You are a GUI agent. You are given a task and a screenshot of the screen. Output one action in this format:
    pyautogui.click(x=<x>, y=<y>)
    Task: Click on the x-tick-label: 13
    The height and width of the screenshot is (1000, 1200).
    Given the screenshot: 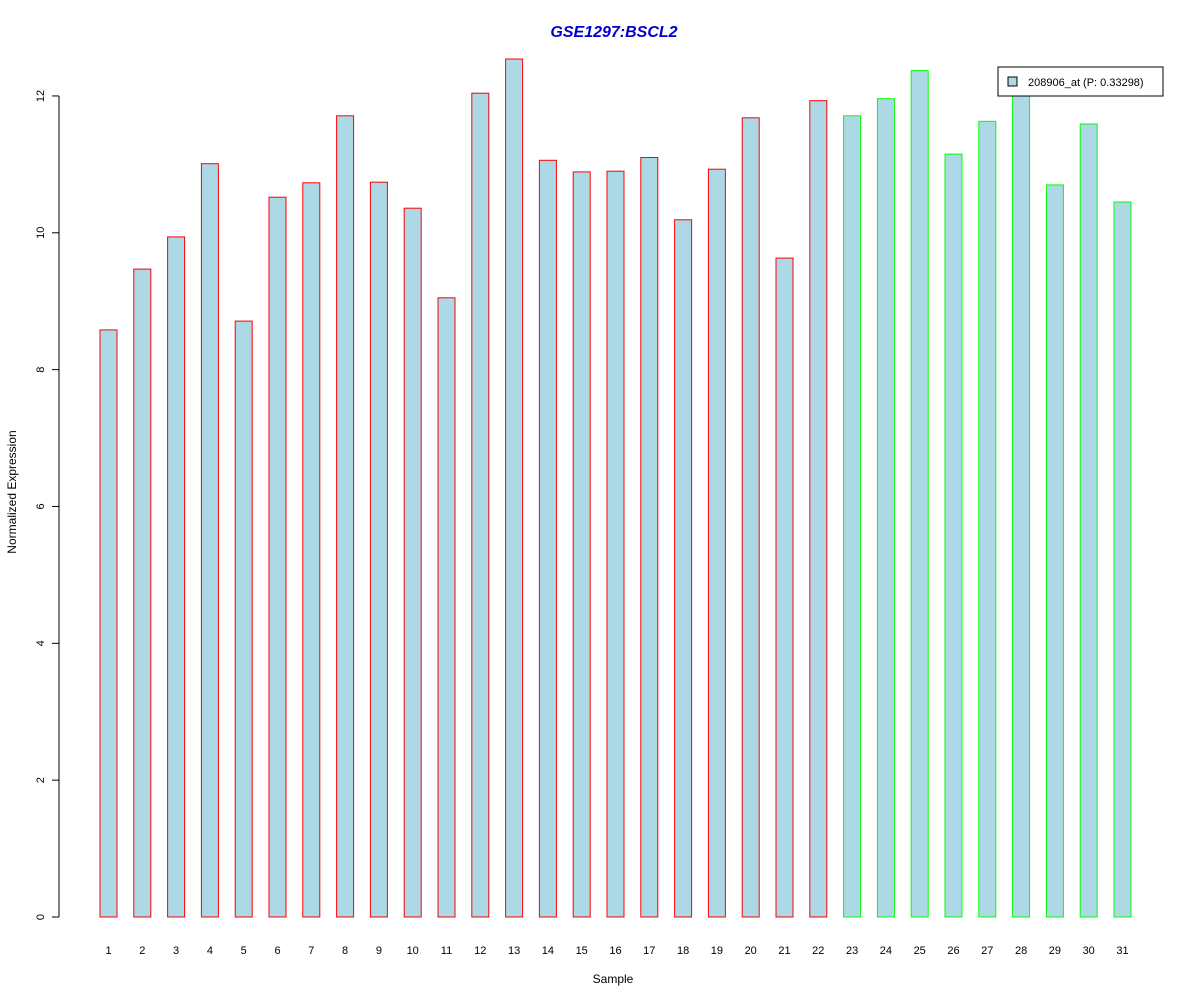 What is the action you would take?
    pyautogui.click(x=514, y=951)
    